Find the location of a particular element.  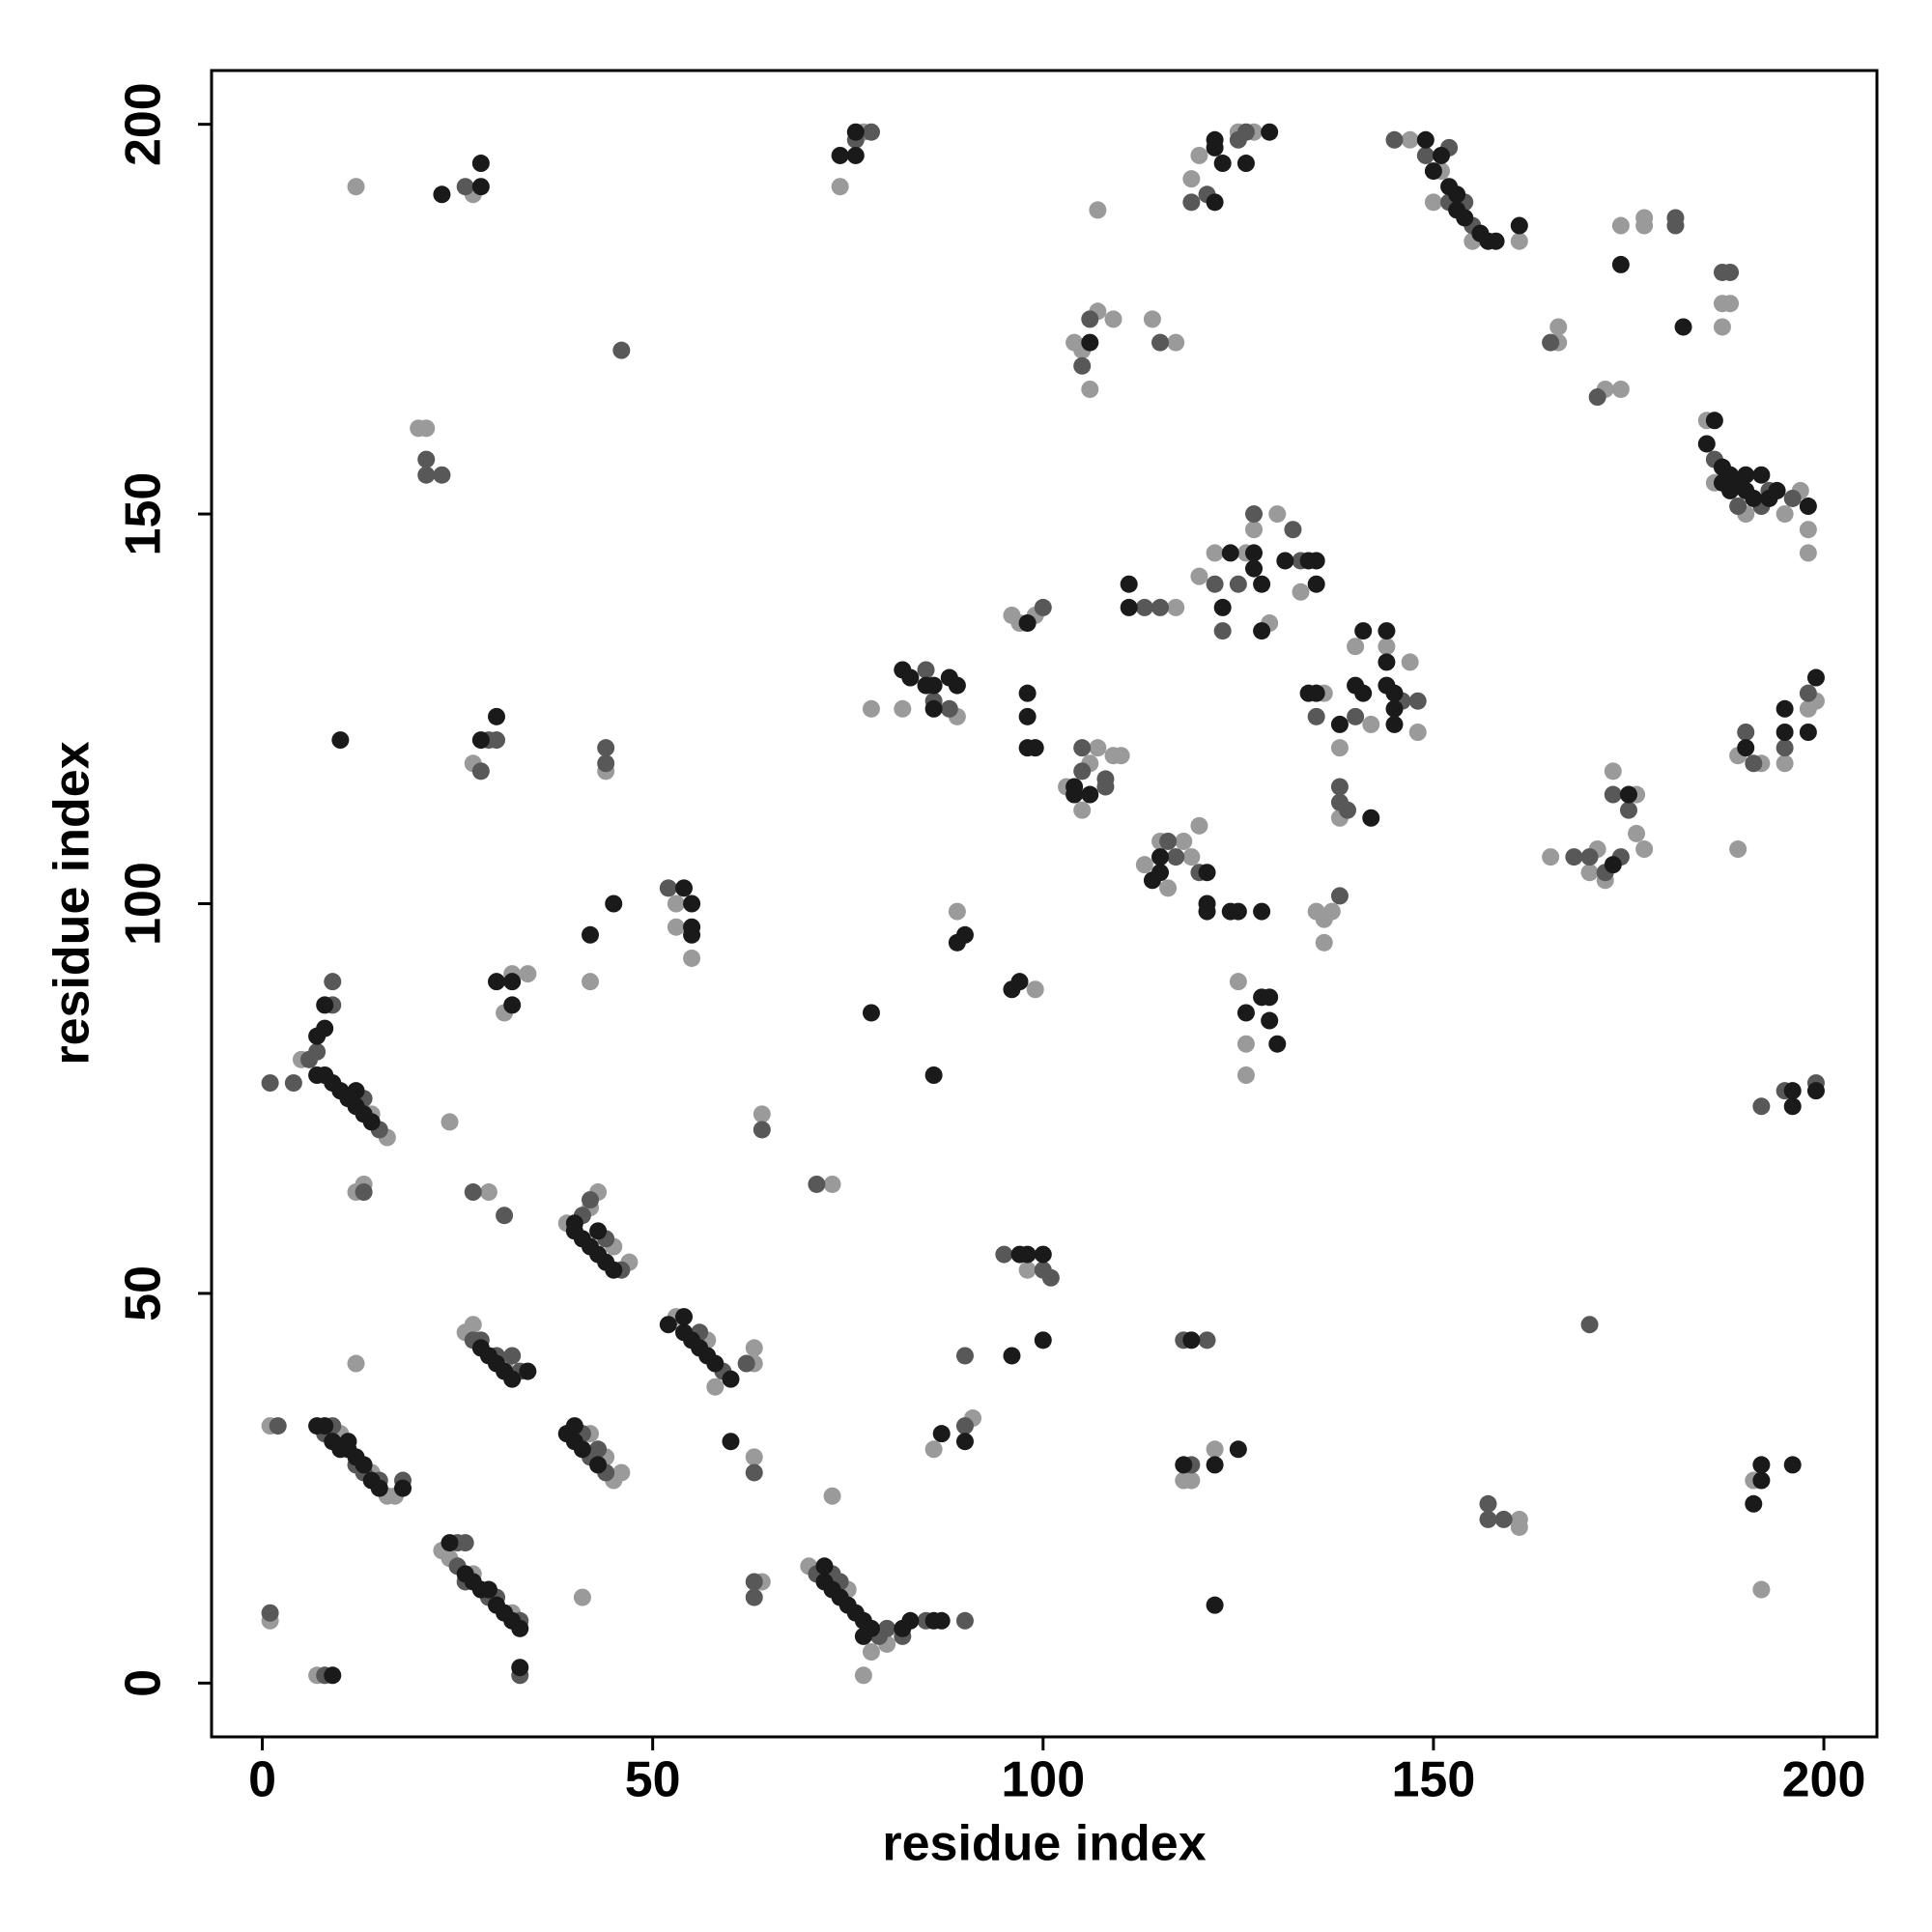

y-tick-label: 100 is located at coordinates (144, 904).